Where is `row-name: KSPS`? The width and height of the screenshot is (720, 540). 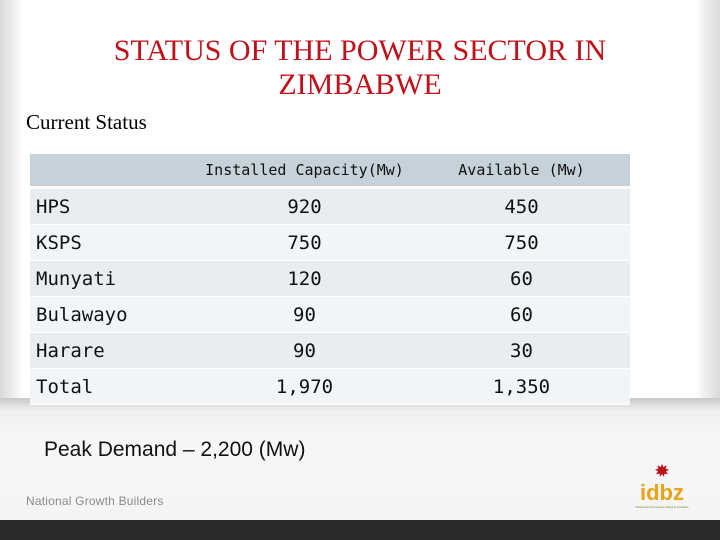 row-name: KSPS is located at coordinates (113, 242).